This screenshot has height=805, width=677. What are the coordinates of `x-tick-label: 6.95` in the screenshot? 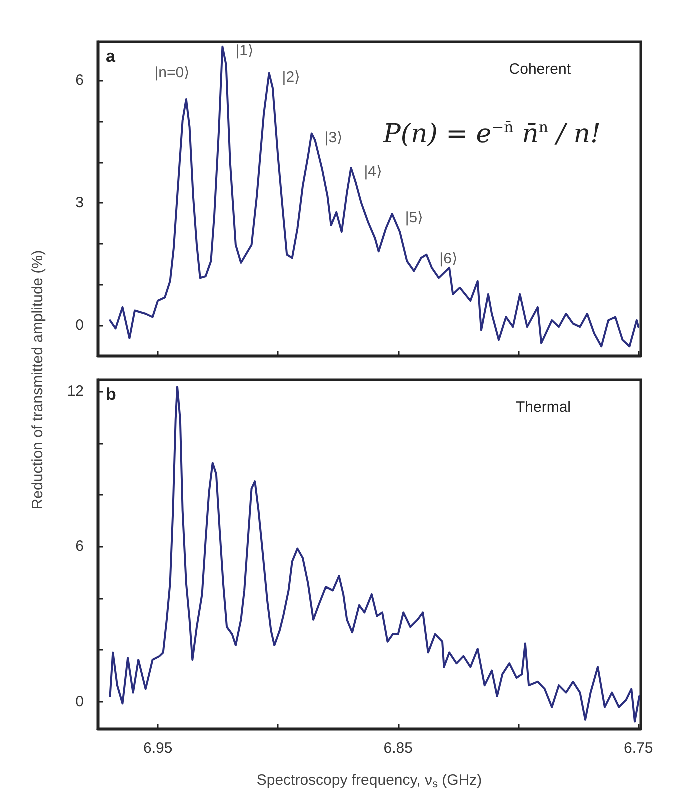 It's located at (158, 748).